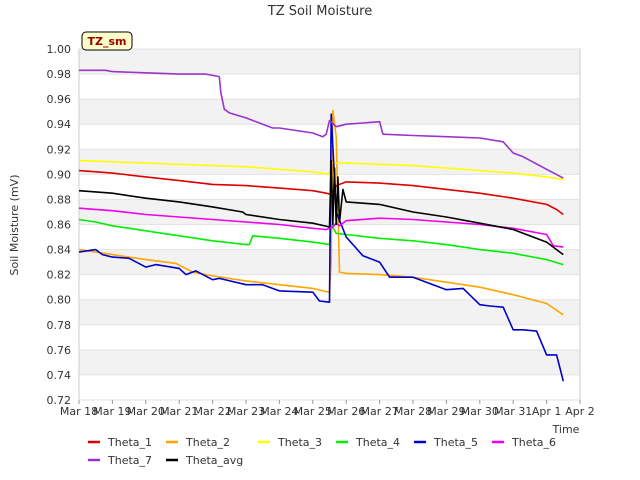  Describe the element at coordinates (313, 411) in the screenshot. I see `x-tick-label: Mar 25` at that location.